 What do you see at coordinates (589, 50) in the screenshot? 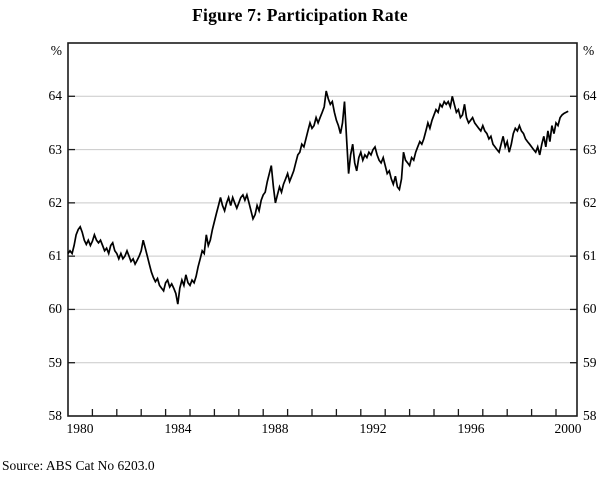
I see `y-axis-unit-right: %` at bounding box center [589, 50].